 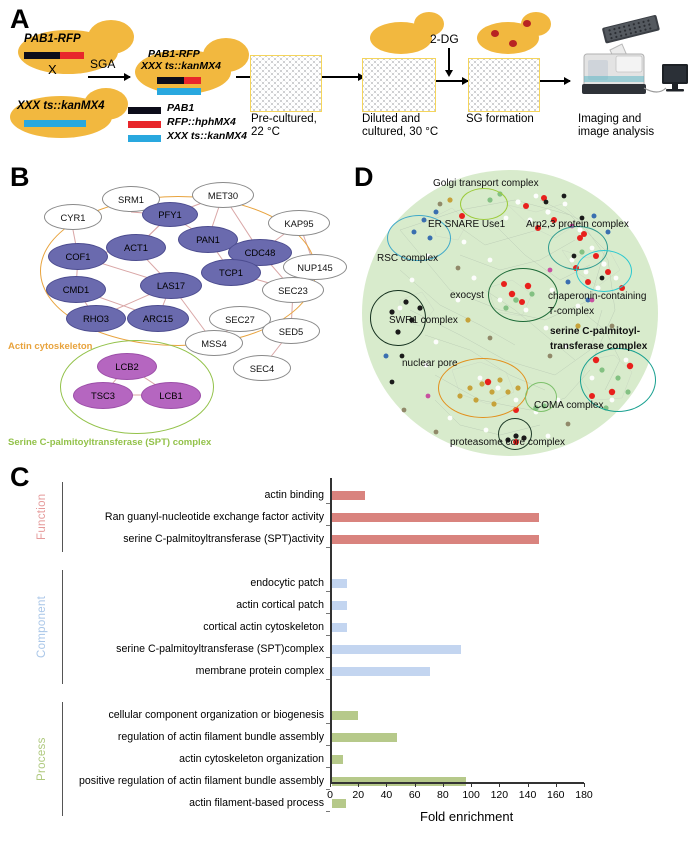 What do you see at coordinates (610, 119) in the screenshot?
I see `imaging-label-line1: Imaging and` at bounding box center [610, 119].